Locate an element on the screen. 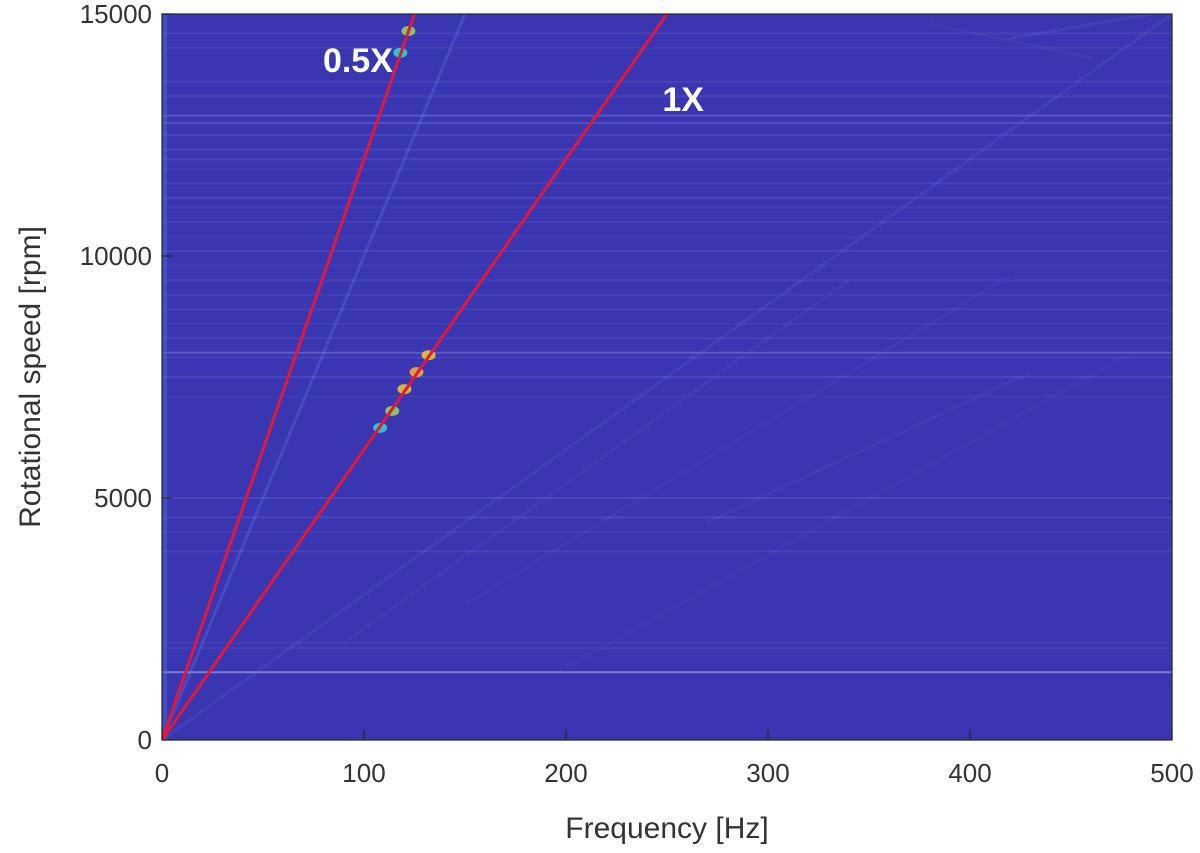 The height and width of the screenshot is (853, 1200). x-axis-label: Frequency [Hz] is located at coordinates (666, 828).